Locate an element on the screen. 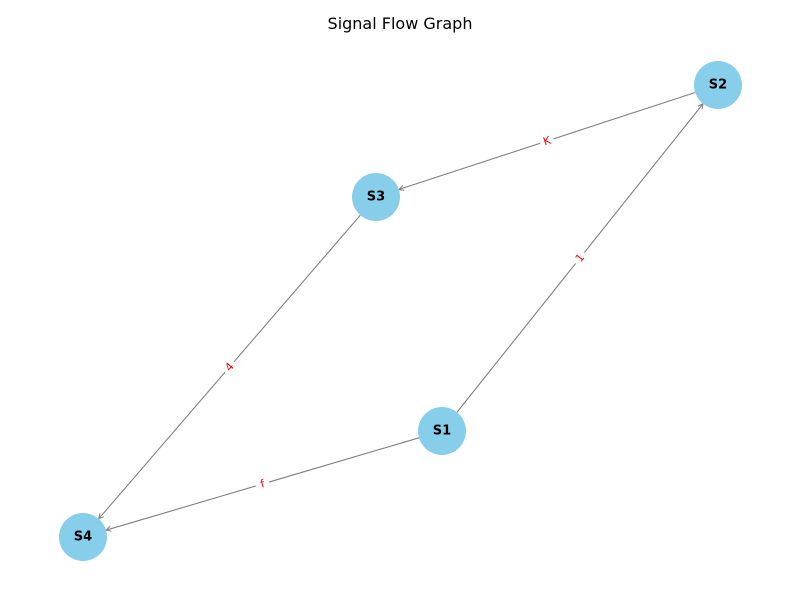 This screenshot has width=800, height=600. edge-s1-s4: f is located at coordinates (262, 484).